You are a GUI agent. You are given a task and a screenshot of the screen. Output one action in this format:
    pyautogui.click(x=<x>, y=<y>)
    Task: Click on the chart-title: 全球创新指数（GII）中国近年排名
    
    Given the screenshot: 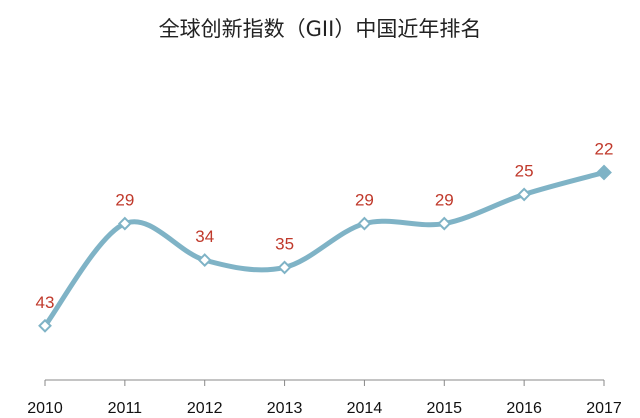 What is the action you would take?
    pyautogui.click(x=320, y=29)
    